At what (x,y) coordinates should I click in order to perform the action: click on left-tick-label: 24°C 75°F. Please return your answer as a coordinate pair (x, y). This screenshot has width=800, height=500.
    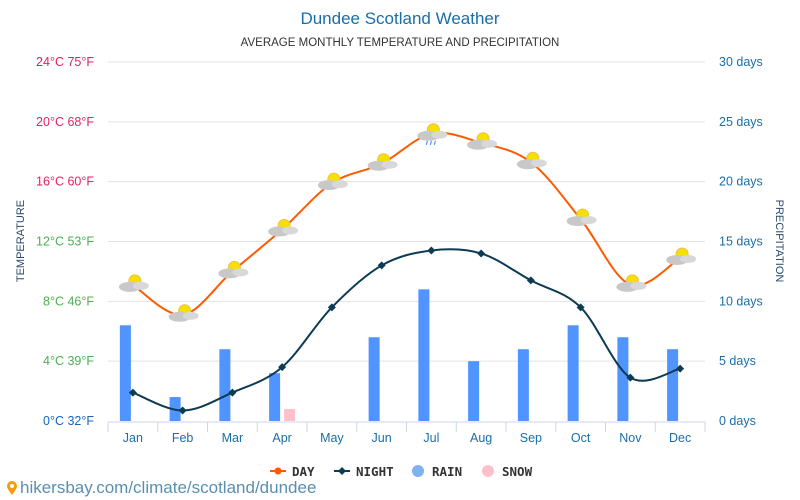
    Looking at the image, I should click on (65, 62).